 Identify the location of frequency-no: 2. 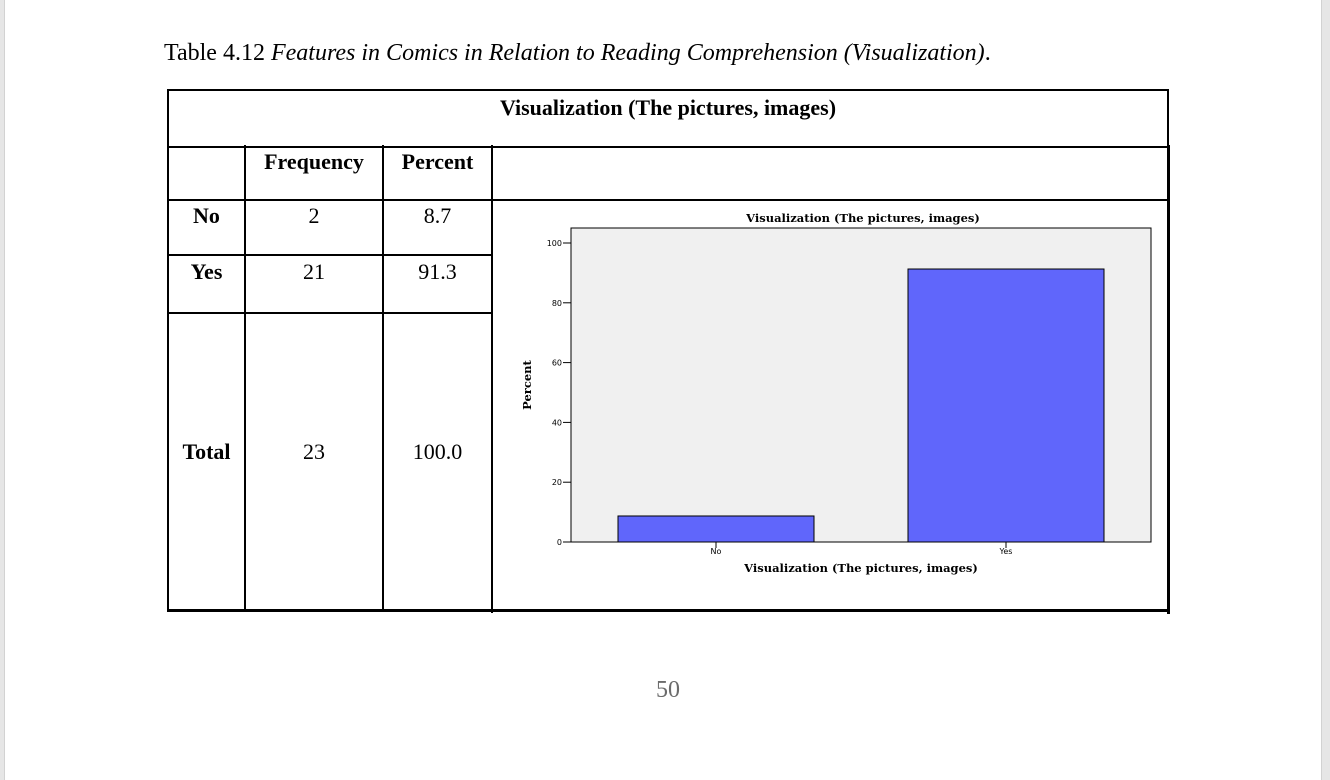
(314, 215).